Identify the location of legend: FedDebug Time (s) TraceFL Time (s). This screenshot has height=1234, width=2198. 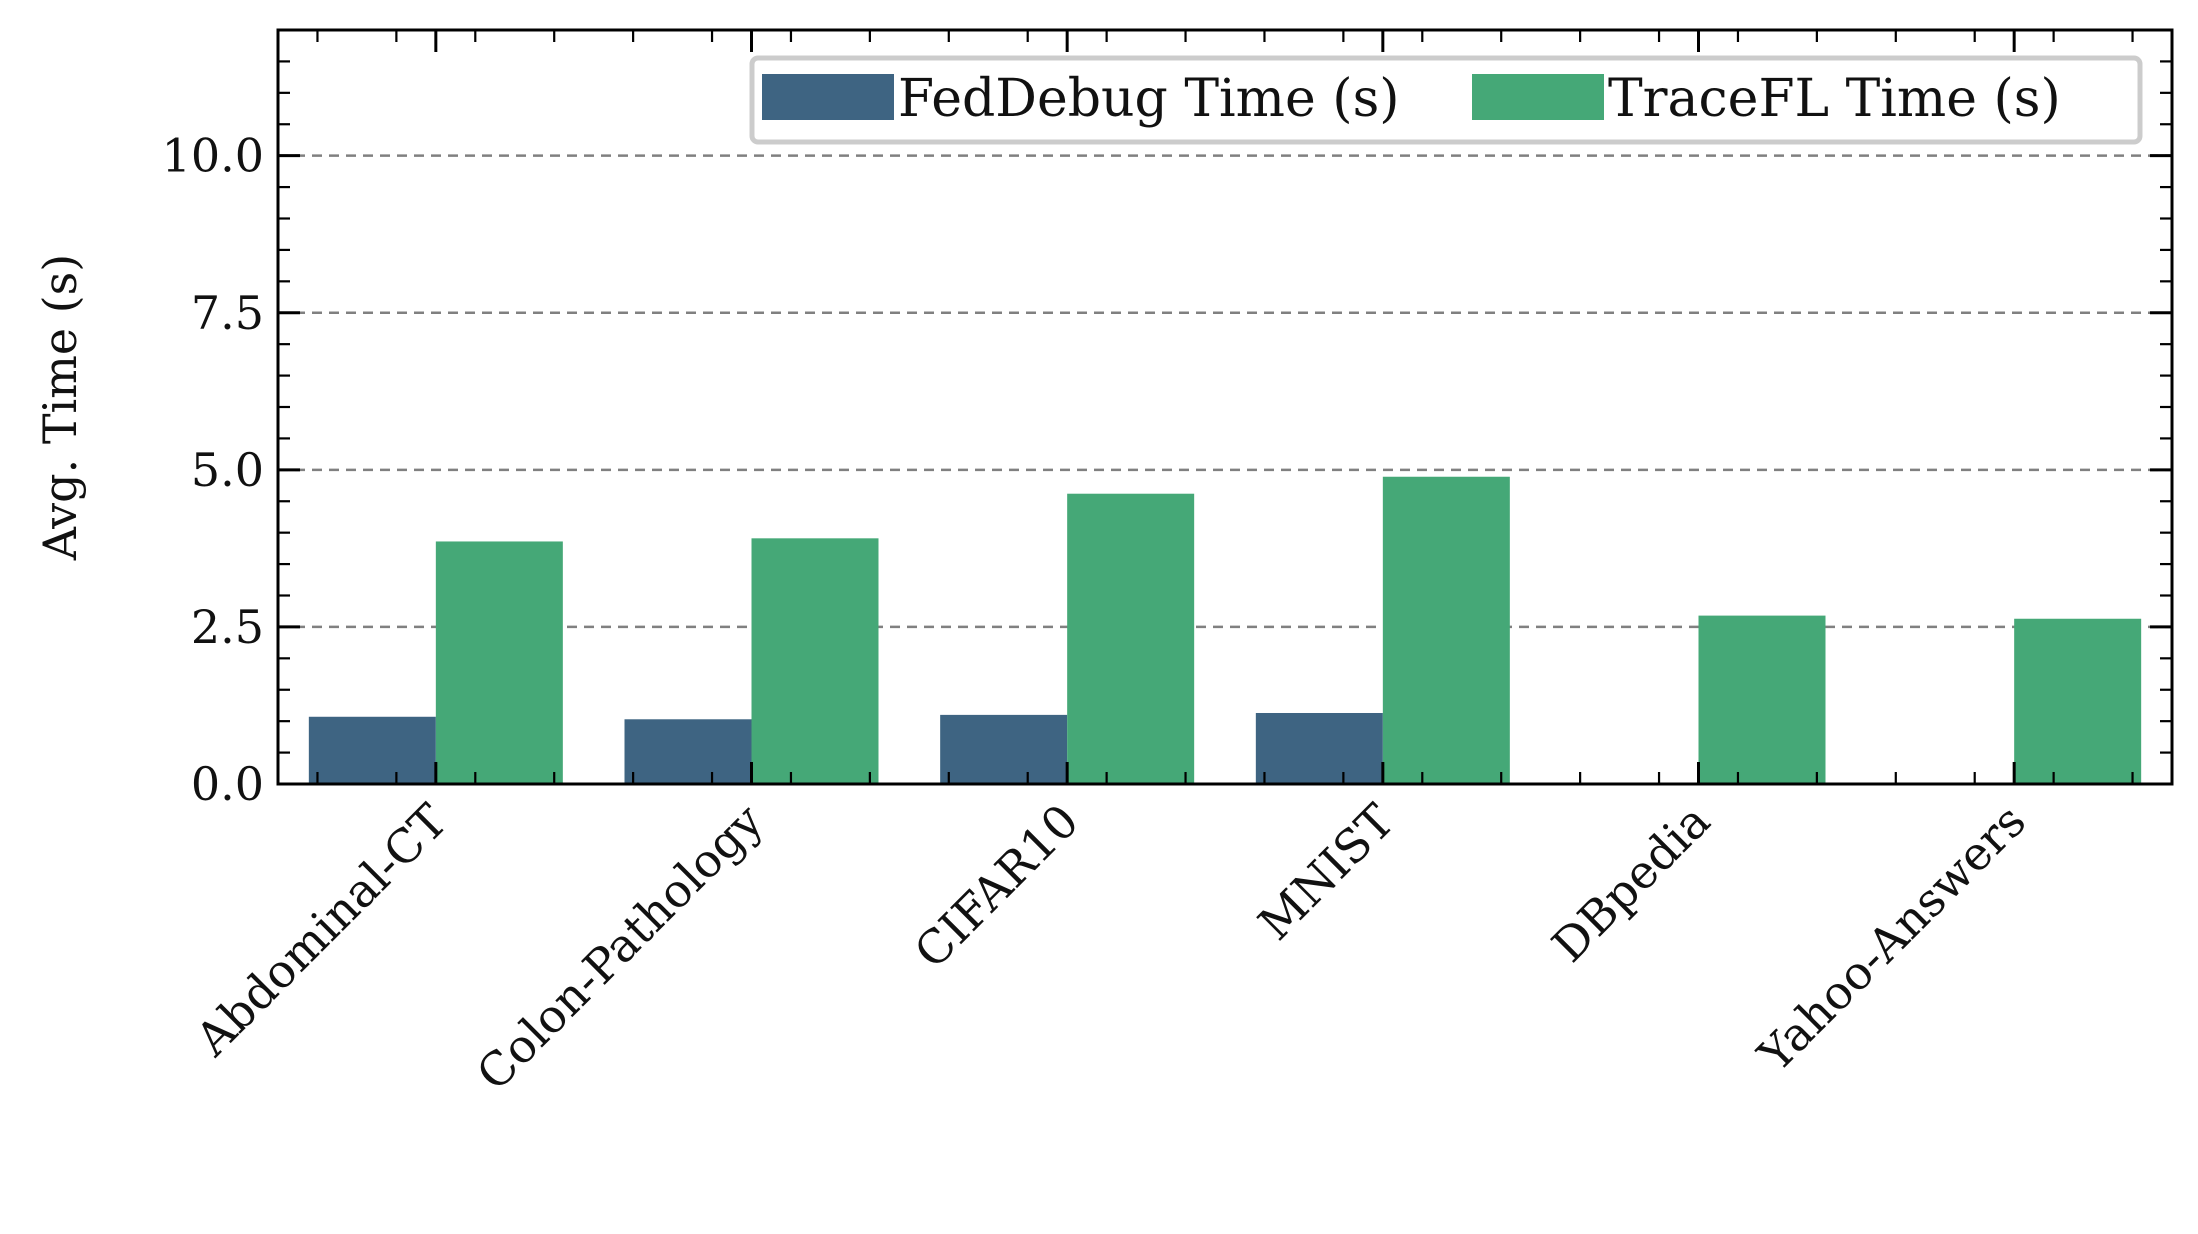
(1446, 100).